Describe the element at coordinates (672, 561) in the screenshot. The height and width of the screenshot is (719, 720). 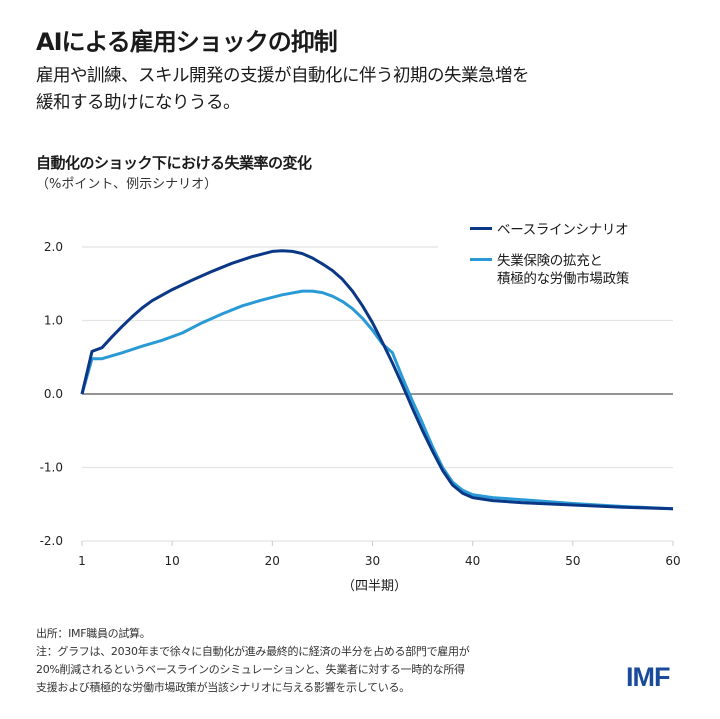
I see `x-tick-label: 60` at that location.